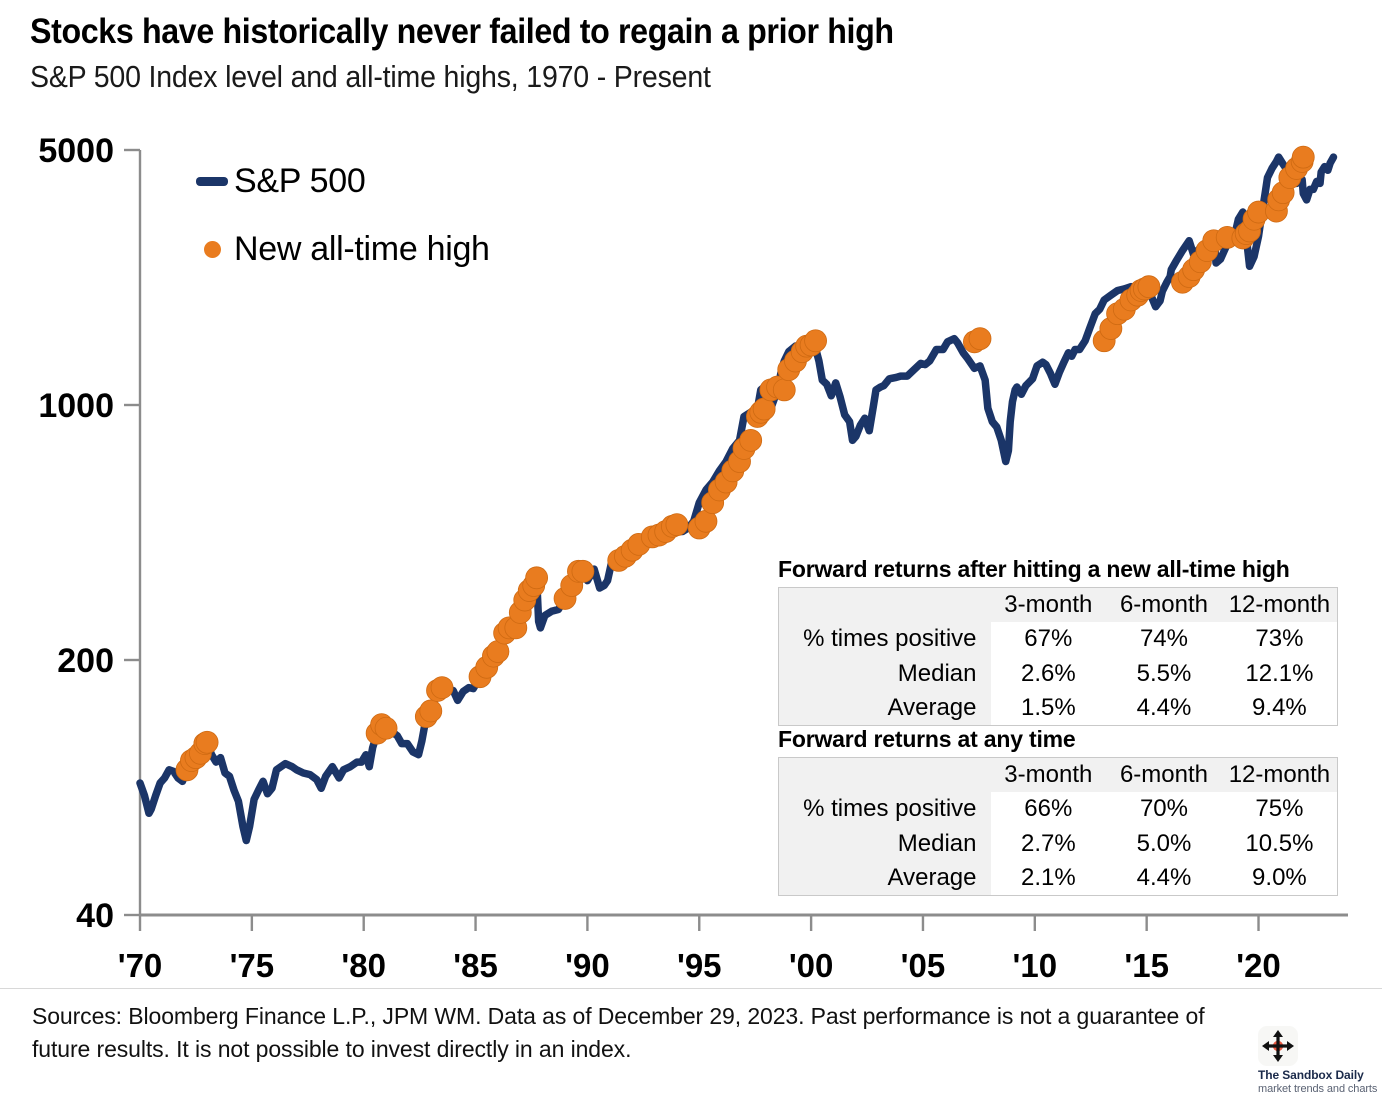 The width and height of the screenshot is (1382, 1104). Describe the element at coordinates (1279, 639) in the screenshot. I see `table-1-cell-pct-12m: 73%` at that location.